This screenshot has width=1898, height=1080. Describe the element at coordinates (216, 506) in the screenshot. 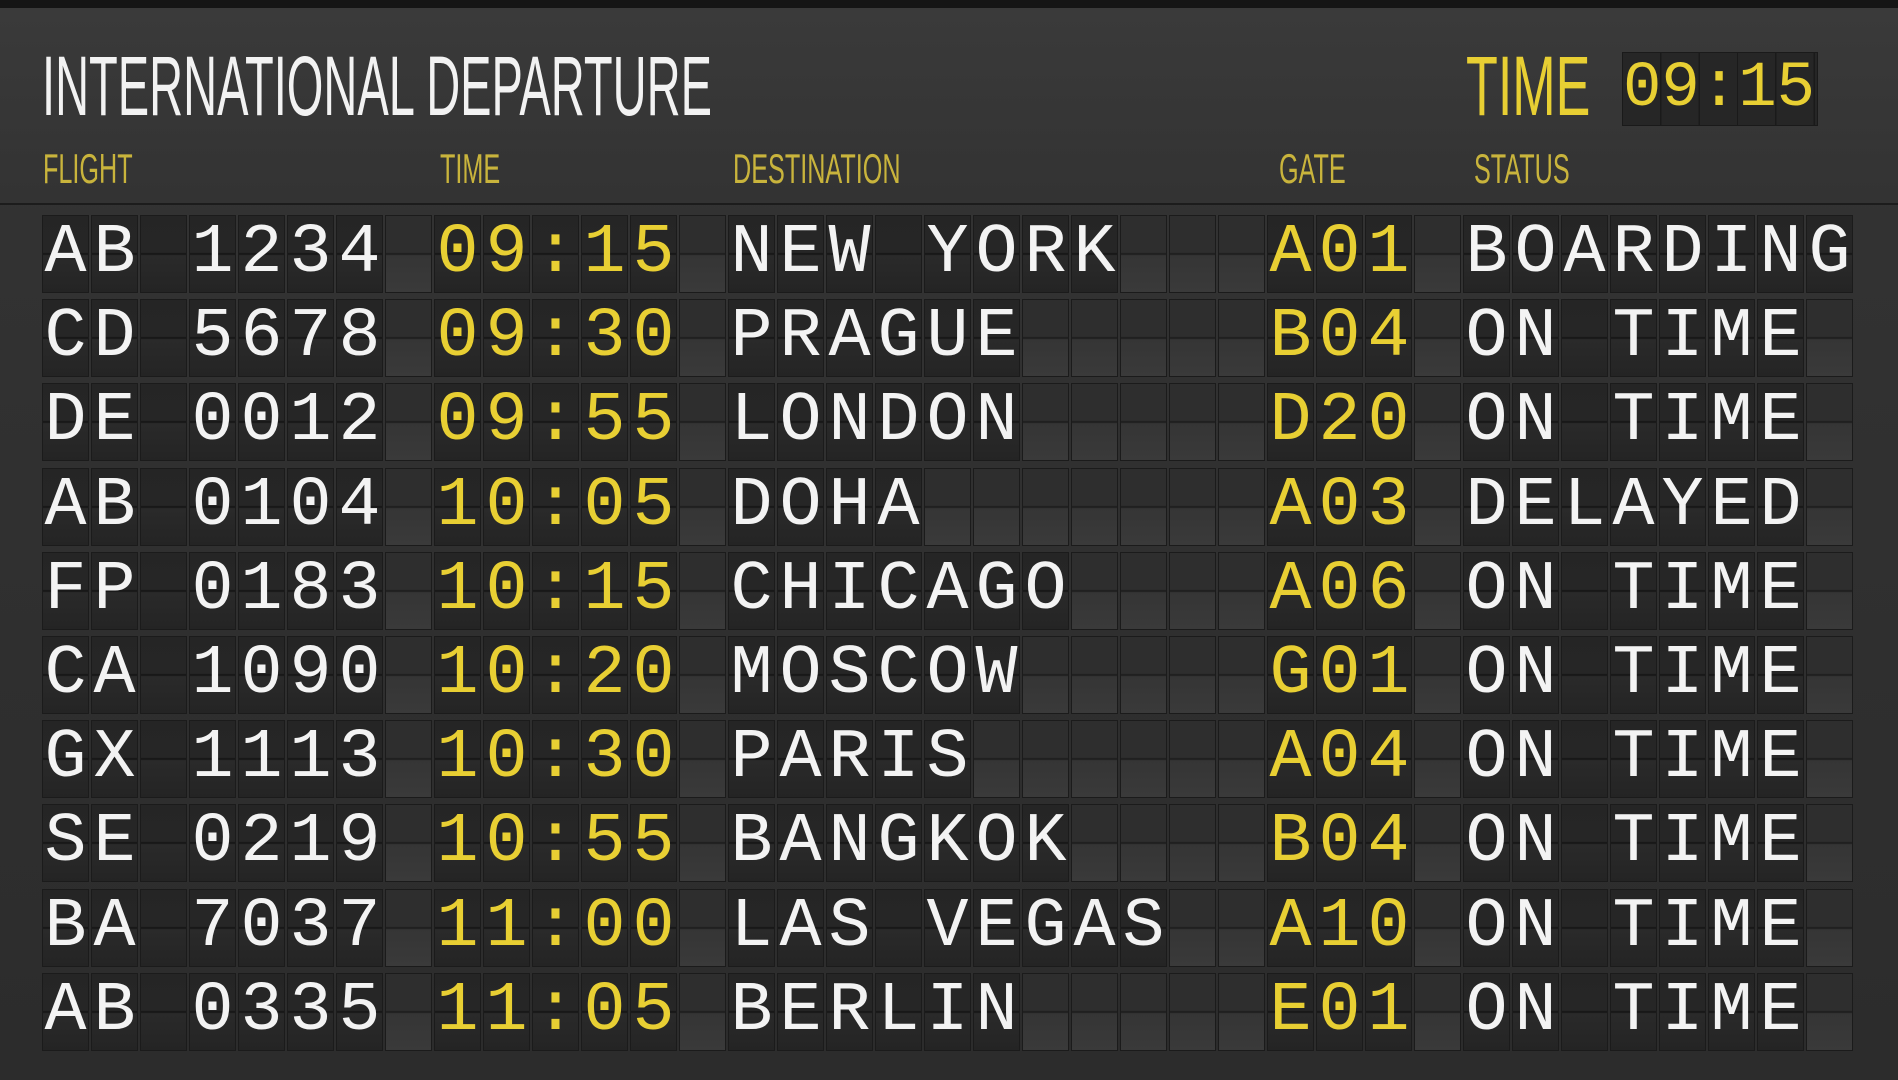

I see `flight-flight: AB 0104` at that location.